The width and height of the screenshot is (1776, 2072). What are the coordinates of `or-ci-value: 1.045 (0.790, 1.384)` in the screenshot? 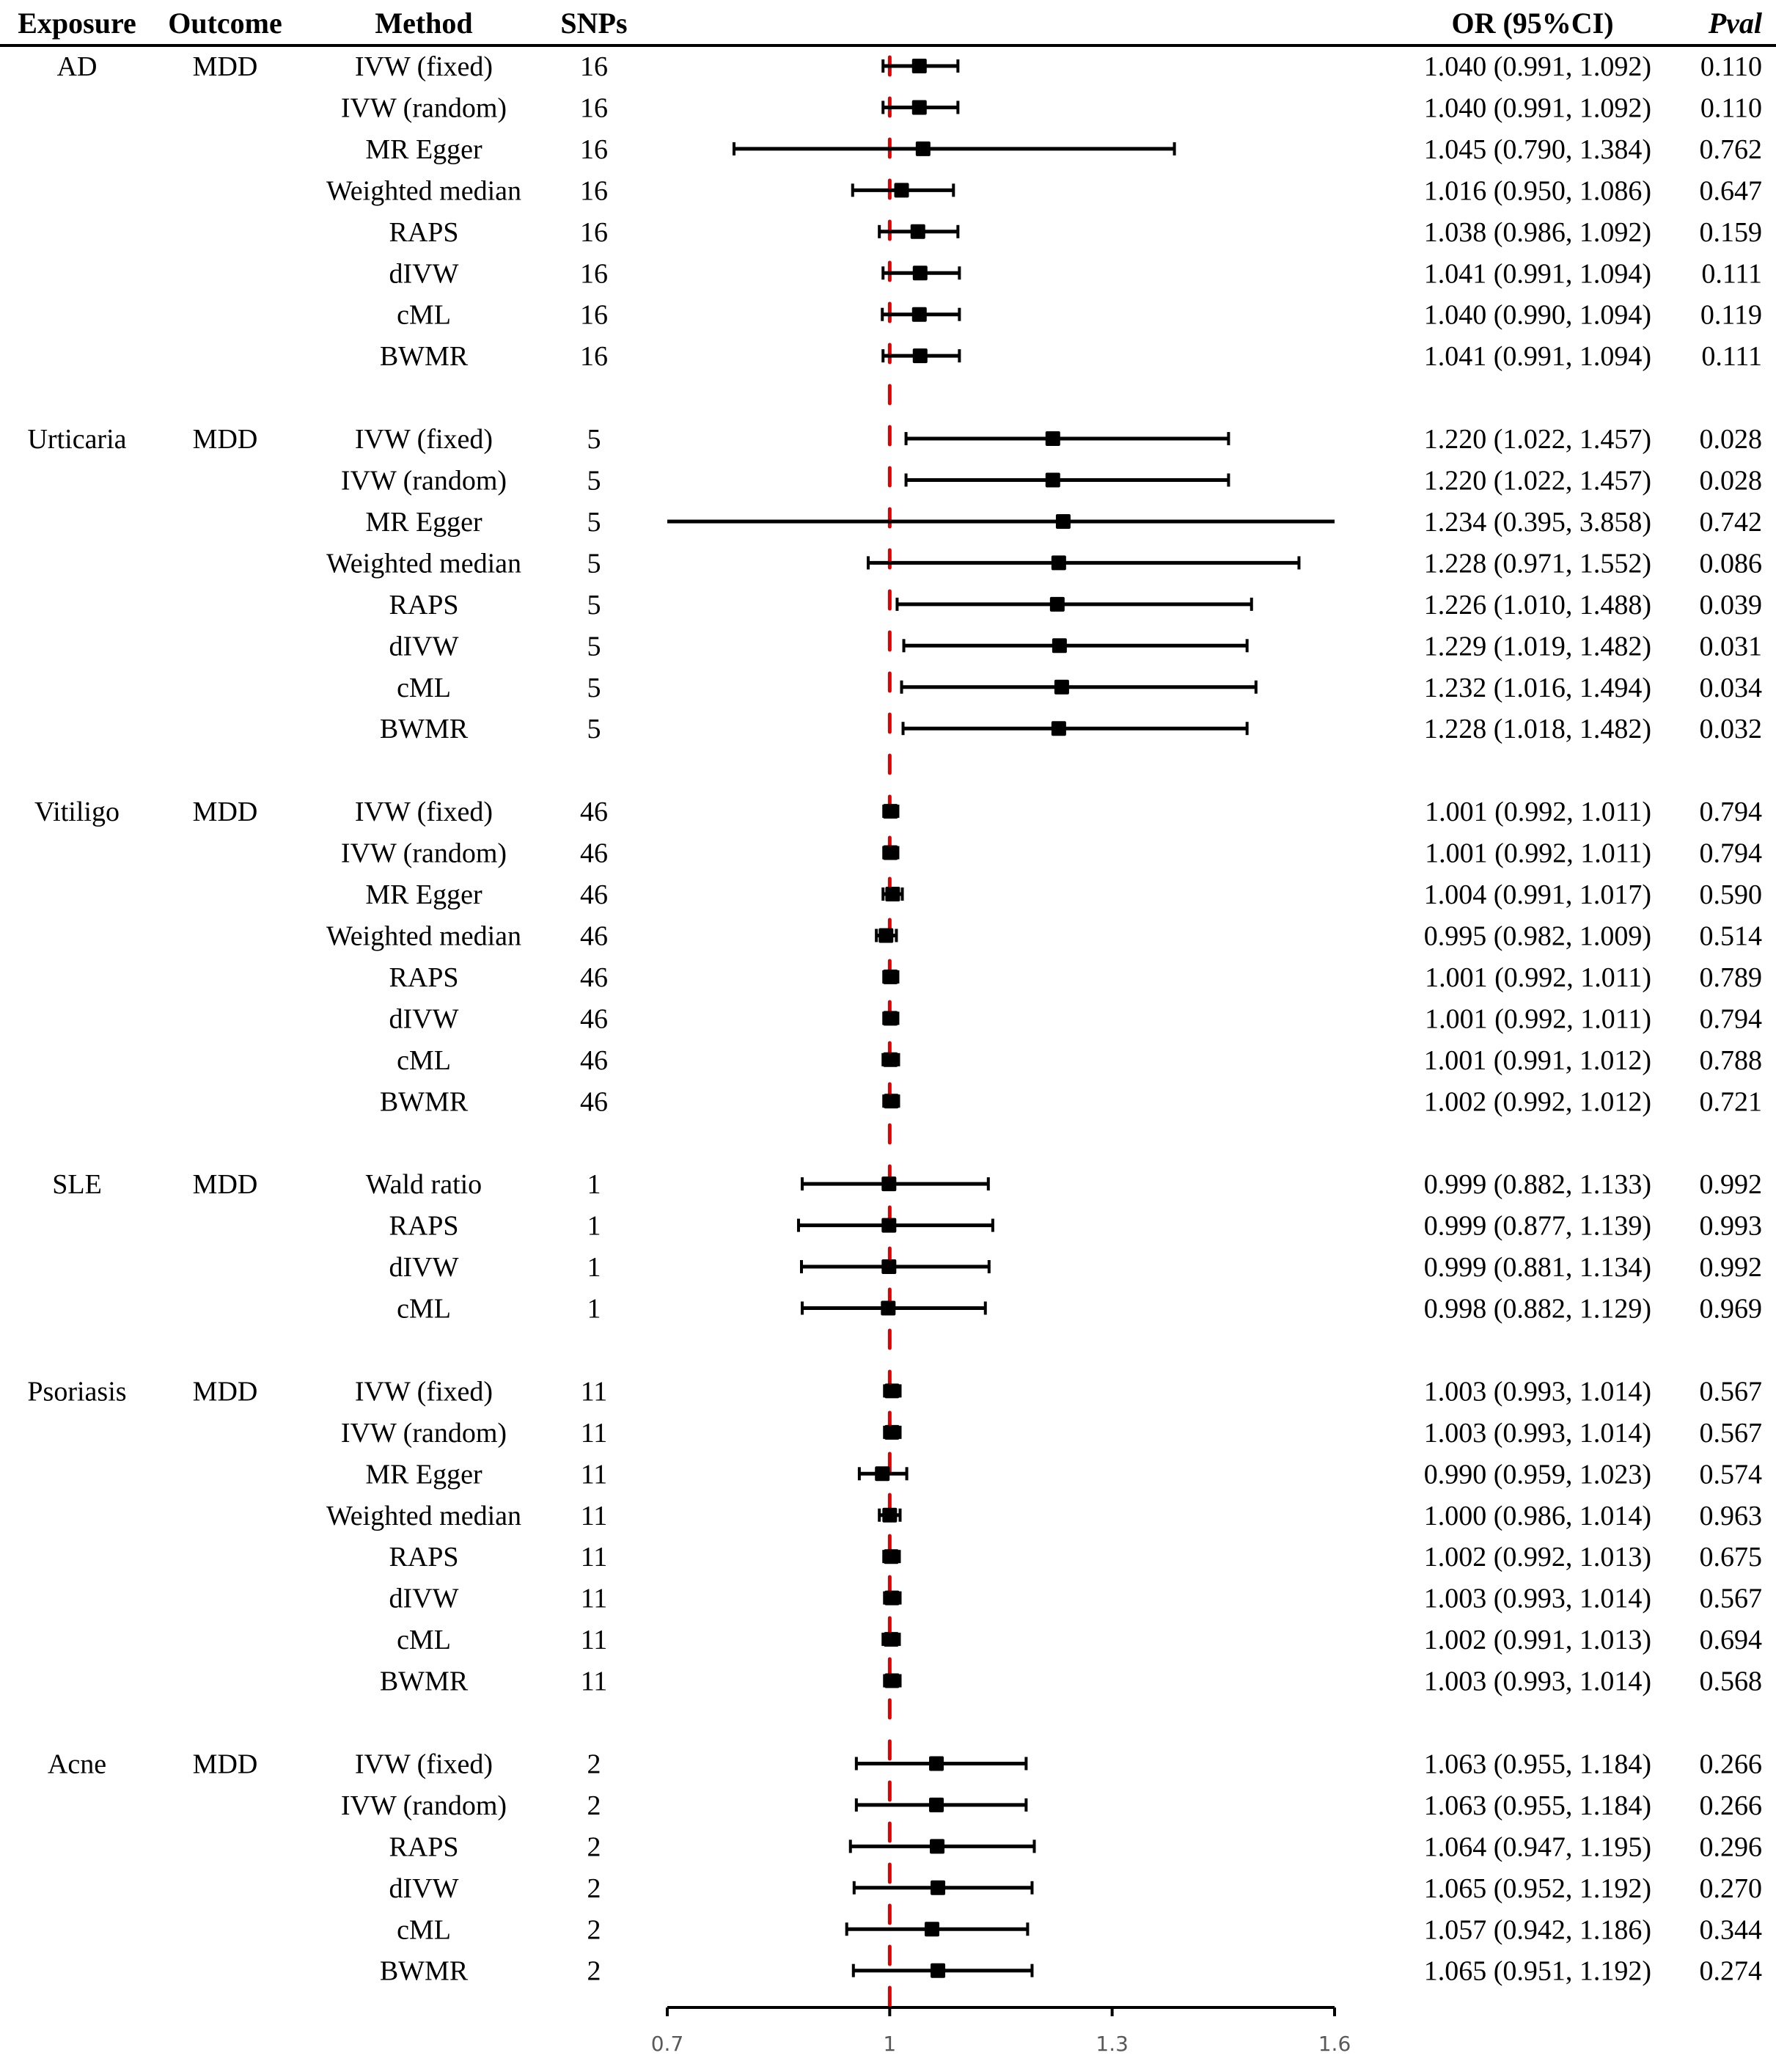 It's located at (1537, 149).